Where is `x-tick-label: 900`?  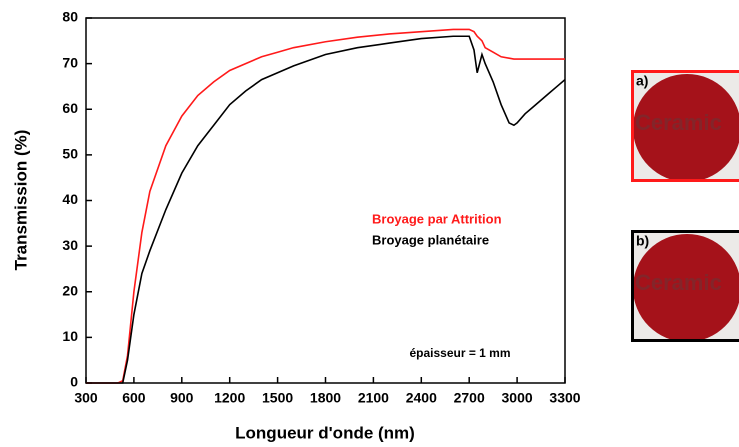
x-tick-label: 900 is located at coordinates (182, 398).